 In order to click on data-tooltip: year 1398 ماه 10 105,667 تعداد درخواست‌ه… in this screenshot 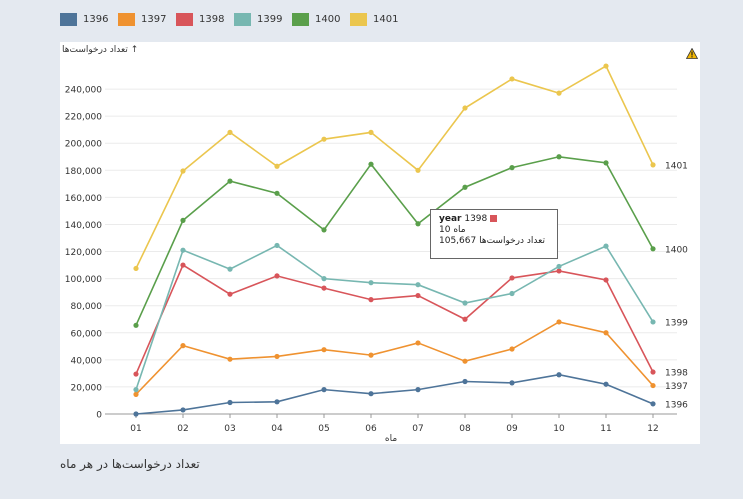, I will do `click(494, 234)`.